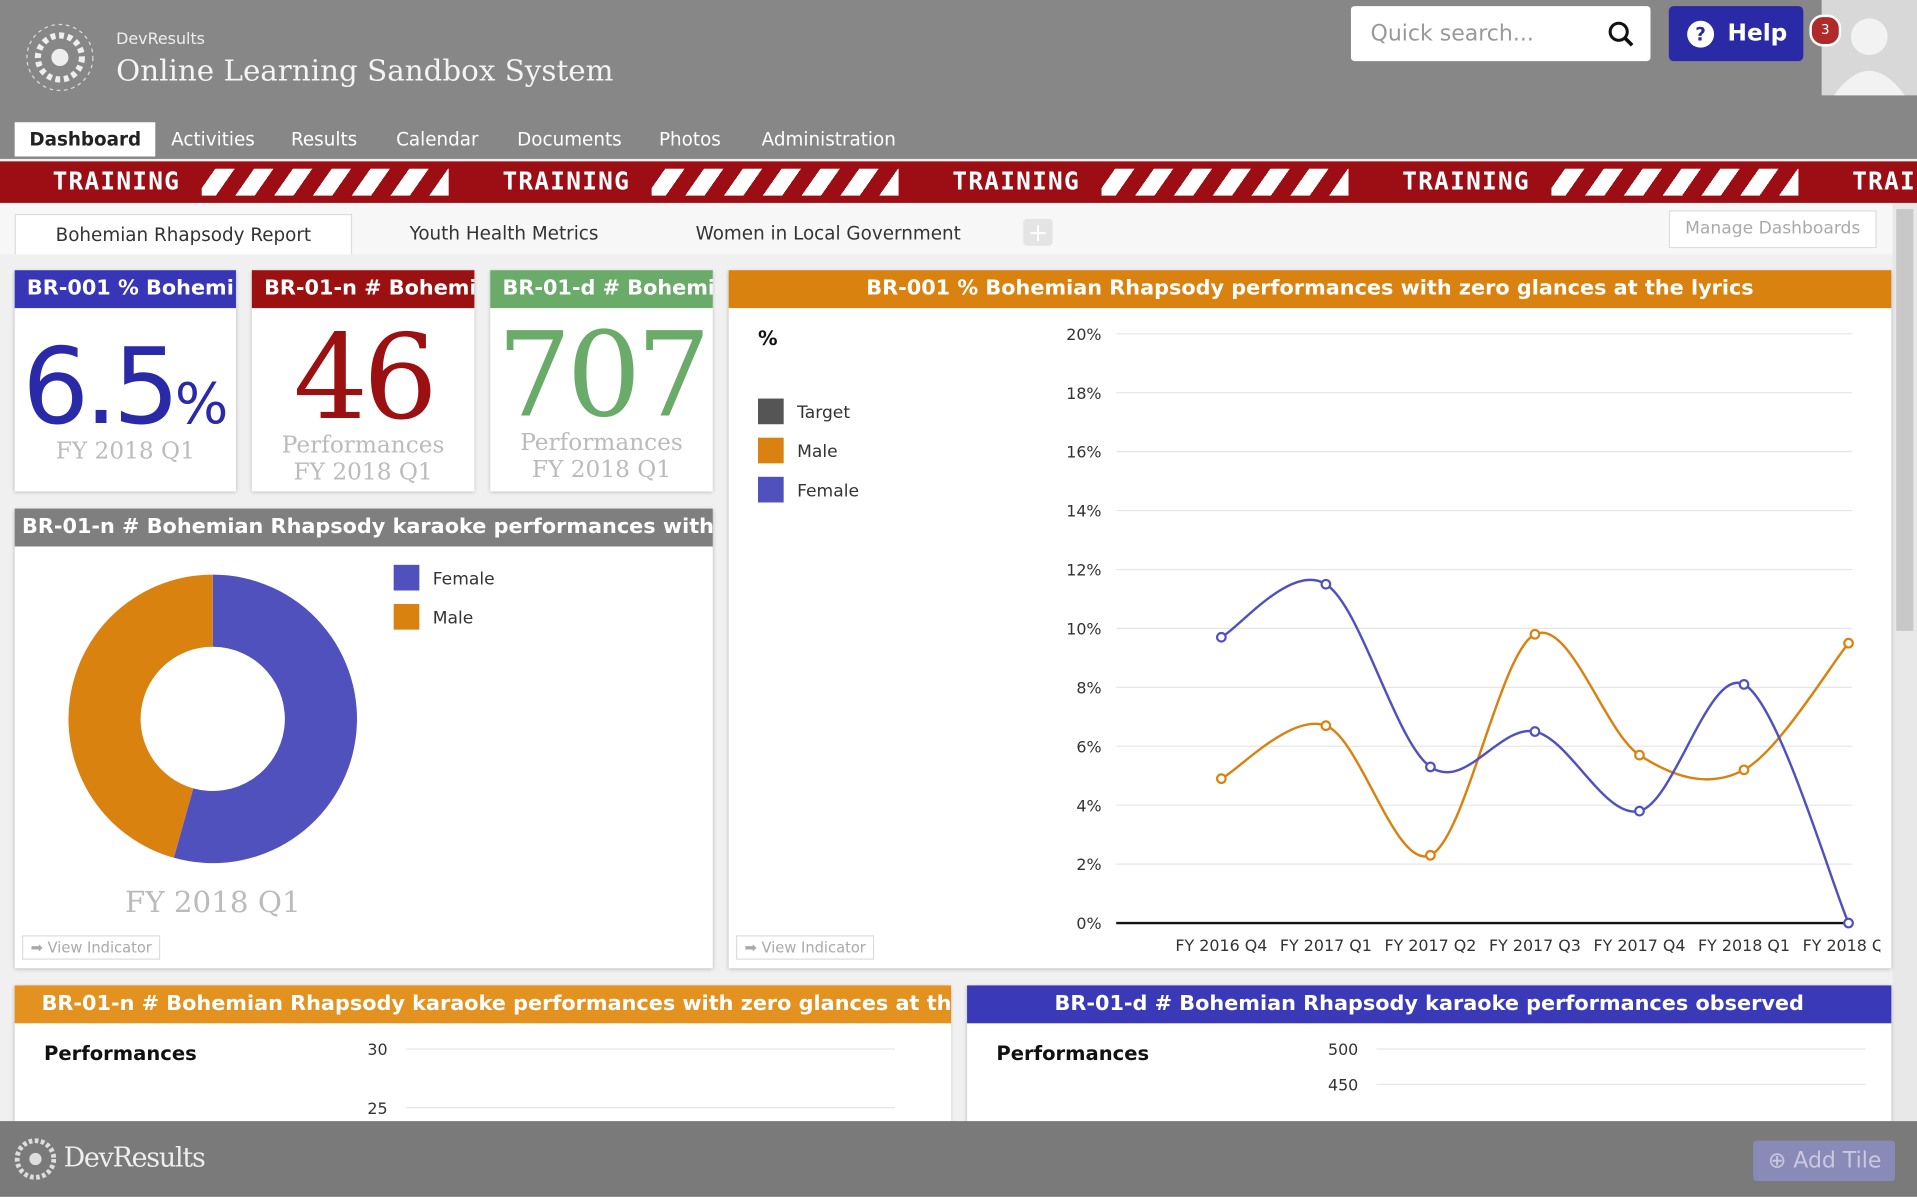  I want to click on y-tick-label: 8%, so click(1088, 687).